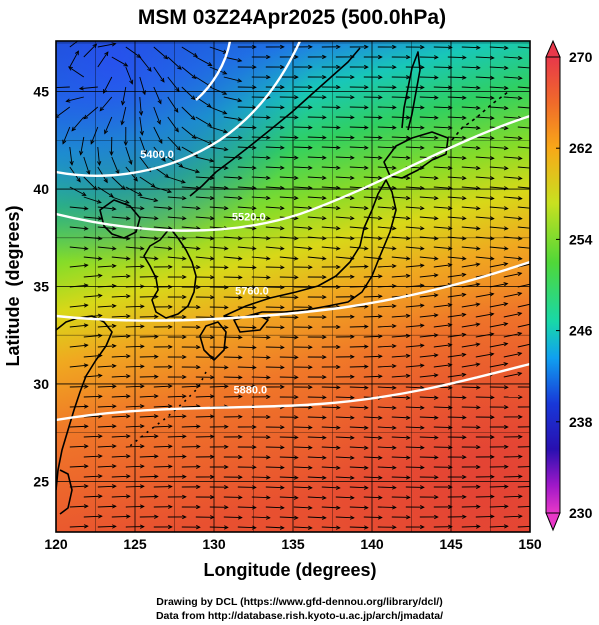 The height and width of the screenshot is (625, 599). What do you see at coordinates (289, 570) in the screenshot?
I see `x-axis-label: Longitude (degrees)` at bounding box center [289, 570].